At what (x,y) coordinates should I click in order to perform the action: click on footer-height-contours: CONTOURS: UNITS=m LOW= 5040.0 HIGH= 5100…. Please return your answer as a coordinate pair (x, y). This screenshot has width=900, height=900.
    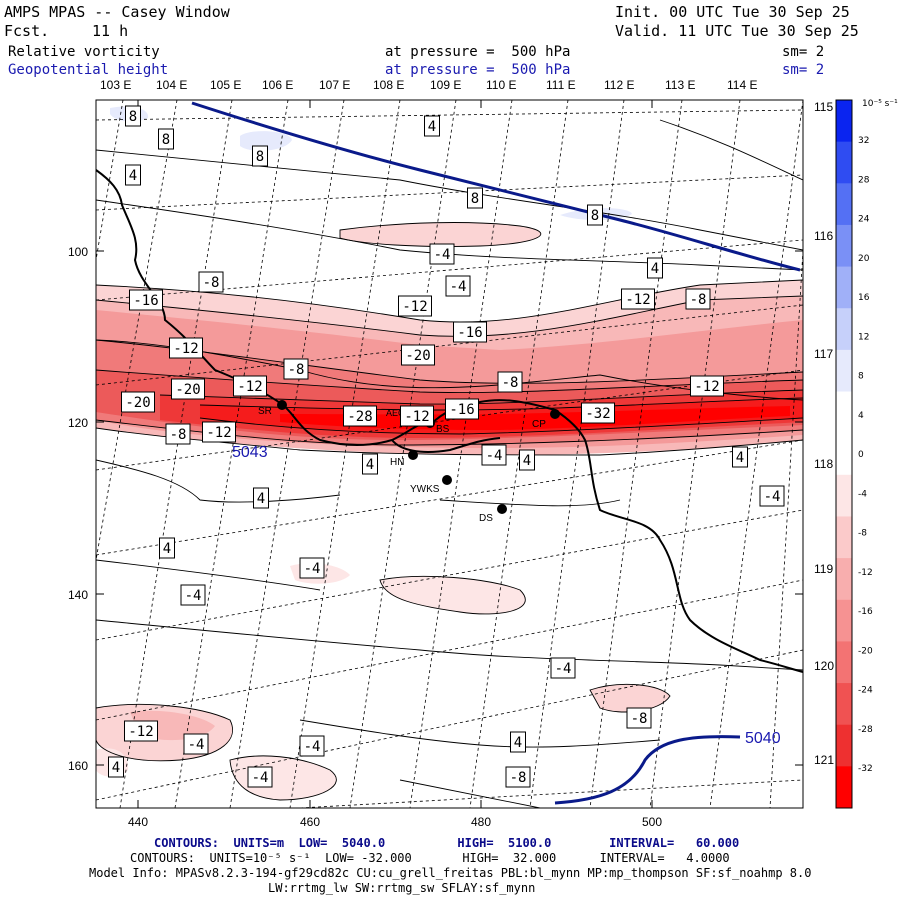
    Looking at the image, I should click on (447, 843).